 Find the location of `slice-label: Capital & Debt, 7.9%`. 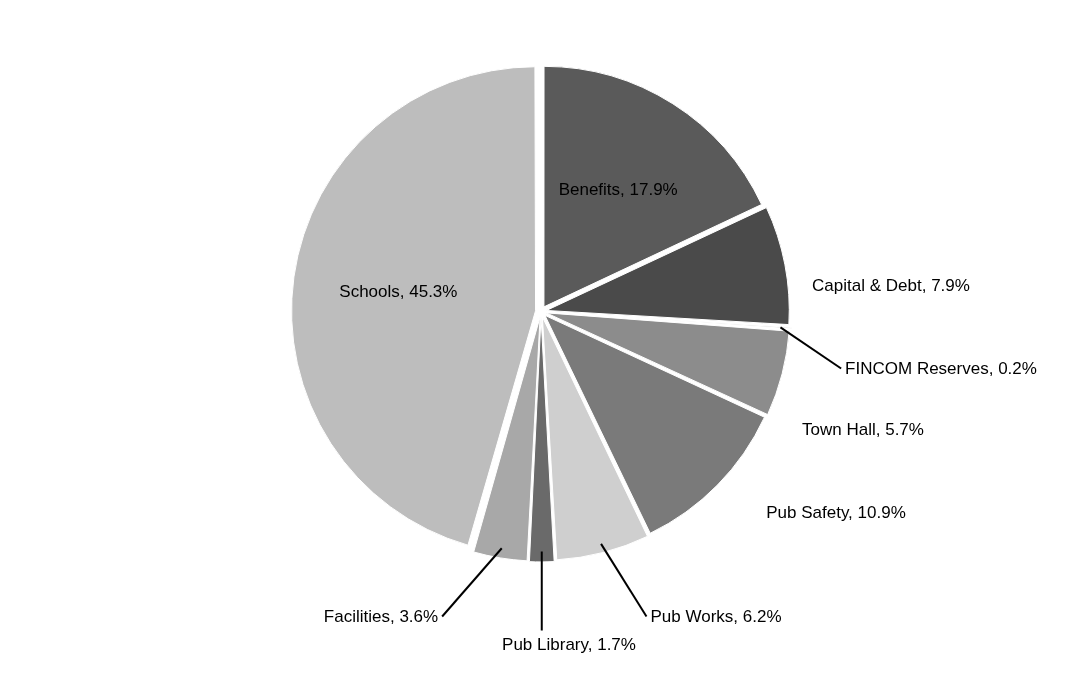

slice-label: Capital & Debt, 7.9% is located at coordinates (891, 285).